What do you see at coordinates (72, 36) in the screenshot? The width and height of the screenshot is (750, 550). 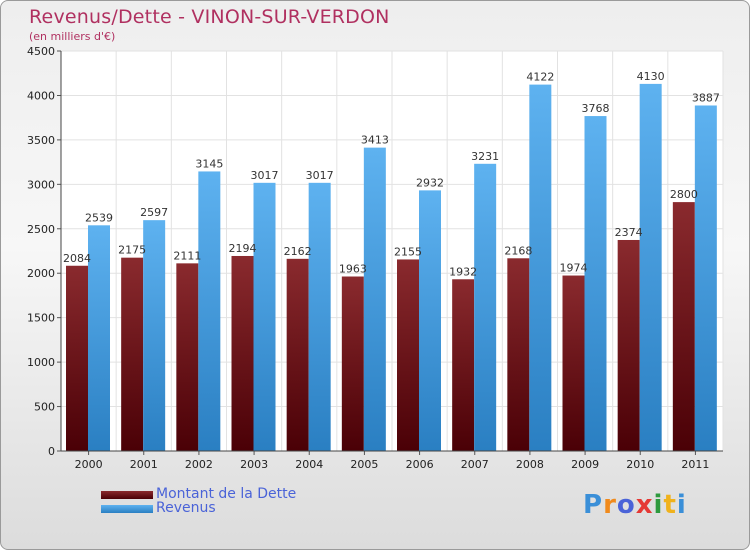 I see `chart-subtitle: (en milliers d'€)` at bounding box center [72, 36].